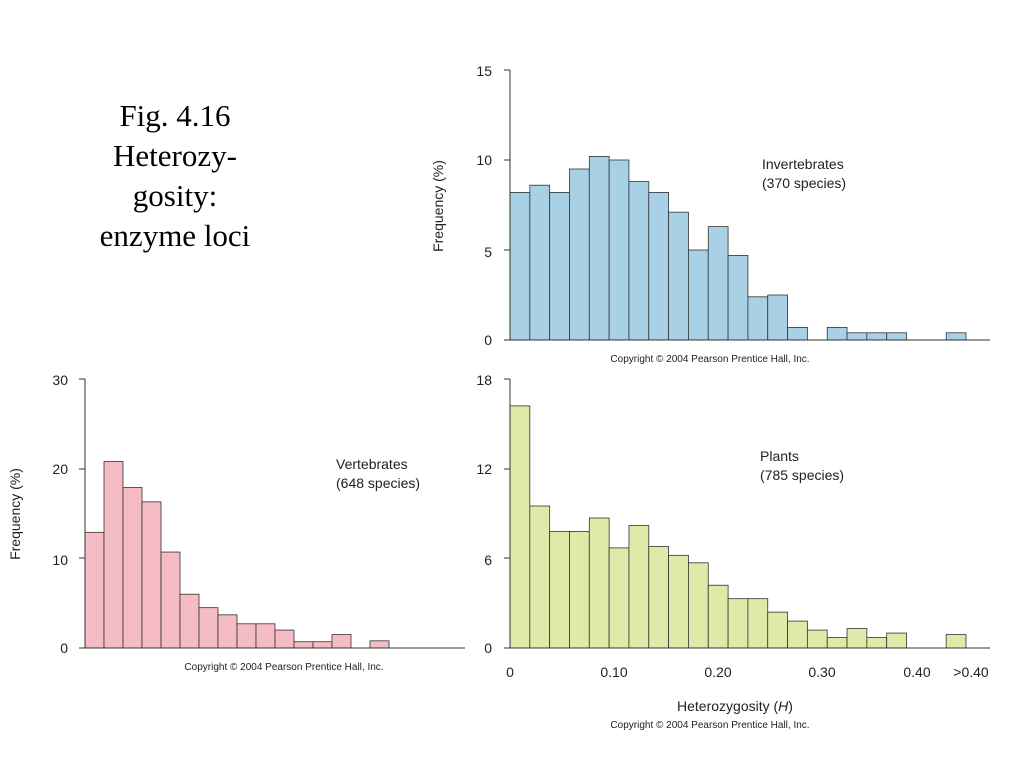 The image size is (1024, 768). Describe the element at coordinates (971, 672) in the screenshot. I see `plants-xtick: >0.40` at that location.